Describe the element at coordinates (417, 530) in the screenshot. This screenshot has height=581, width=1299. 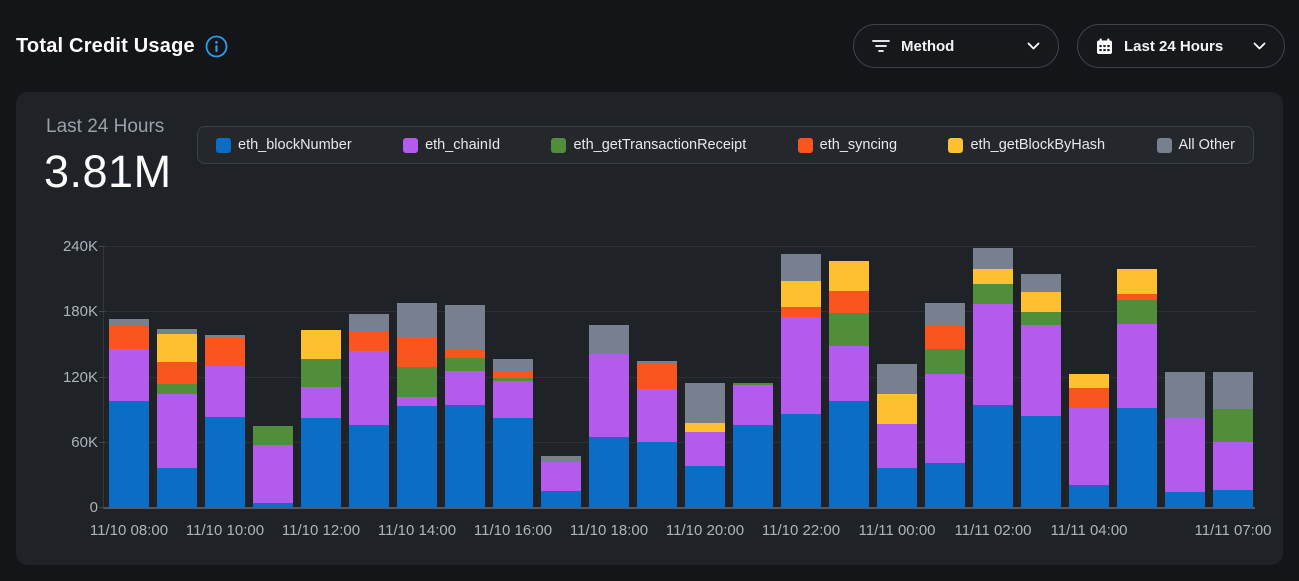
I see `x-axis-label: 11/10 14:00` at that location.